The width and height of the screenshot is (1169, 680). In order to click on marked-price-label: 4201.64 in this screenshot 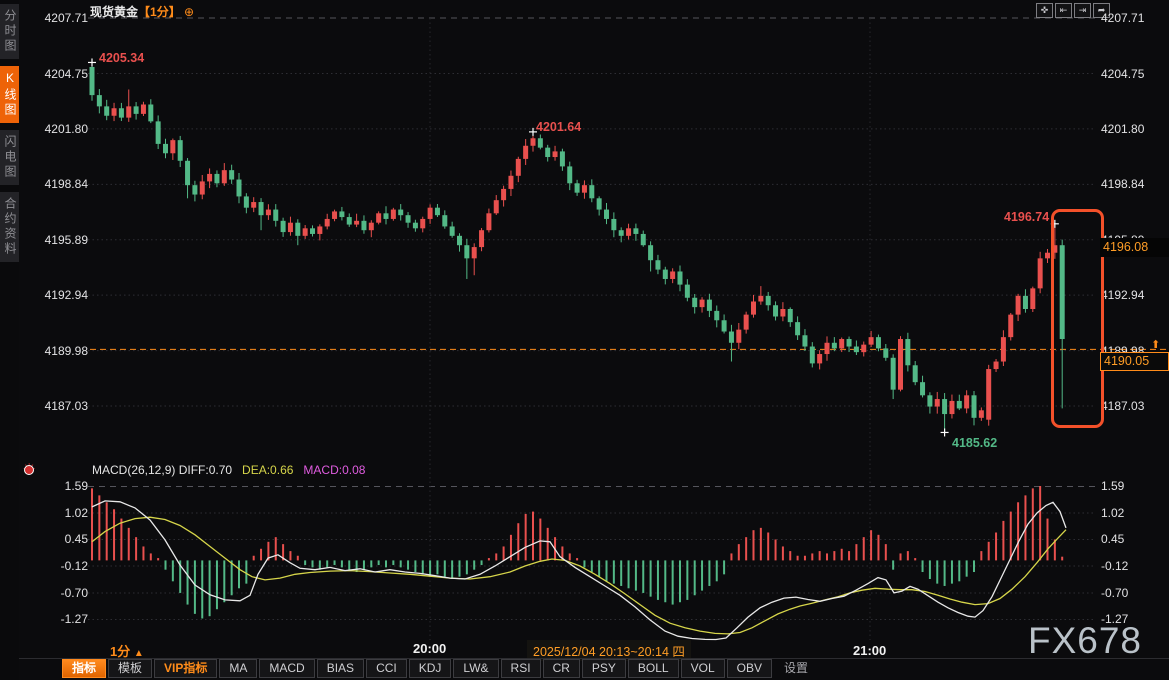, I will do `click(559, 127)`.